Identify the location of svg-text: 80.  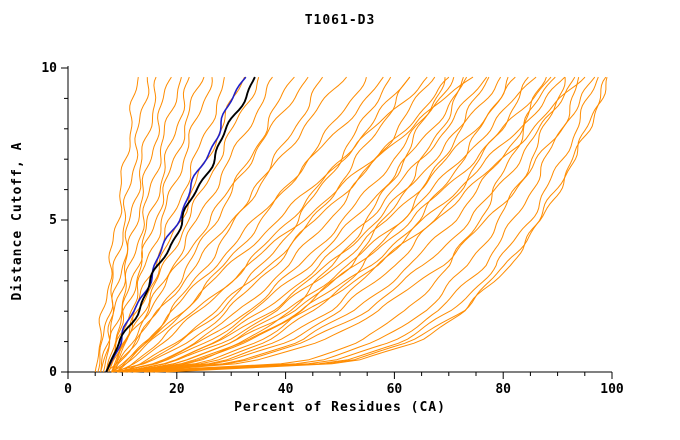
(503, 389).